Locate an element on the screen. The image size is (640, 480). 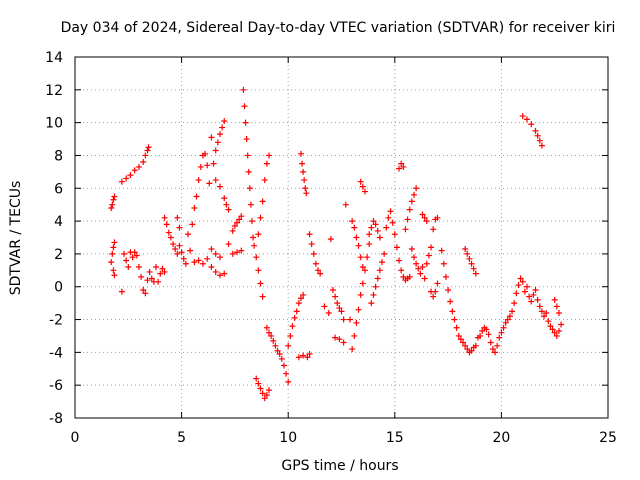
y-tick-label: 6 is located at coordinates (58, 189).